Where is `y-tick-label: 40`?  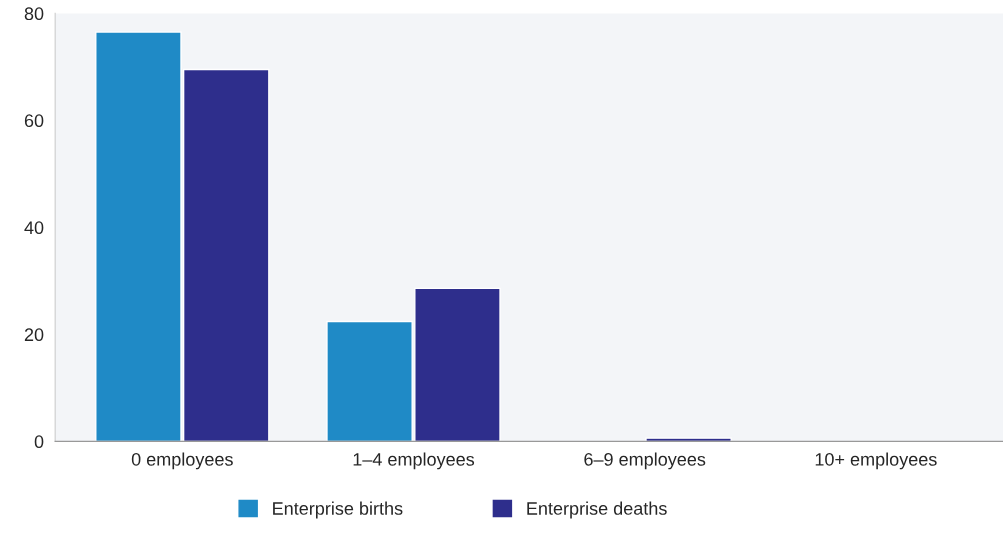
y-tick-label: 40 is located at coordinates (34, 228).